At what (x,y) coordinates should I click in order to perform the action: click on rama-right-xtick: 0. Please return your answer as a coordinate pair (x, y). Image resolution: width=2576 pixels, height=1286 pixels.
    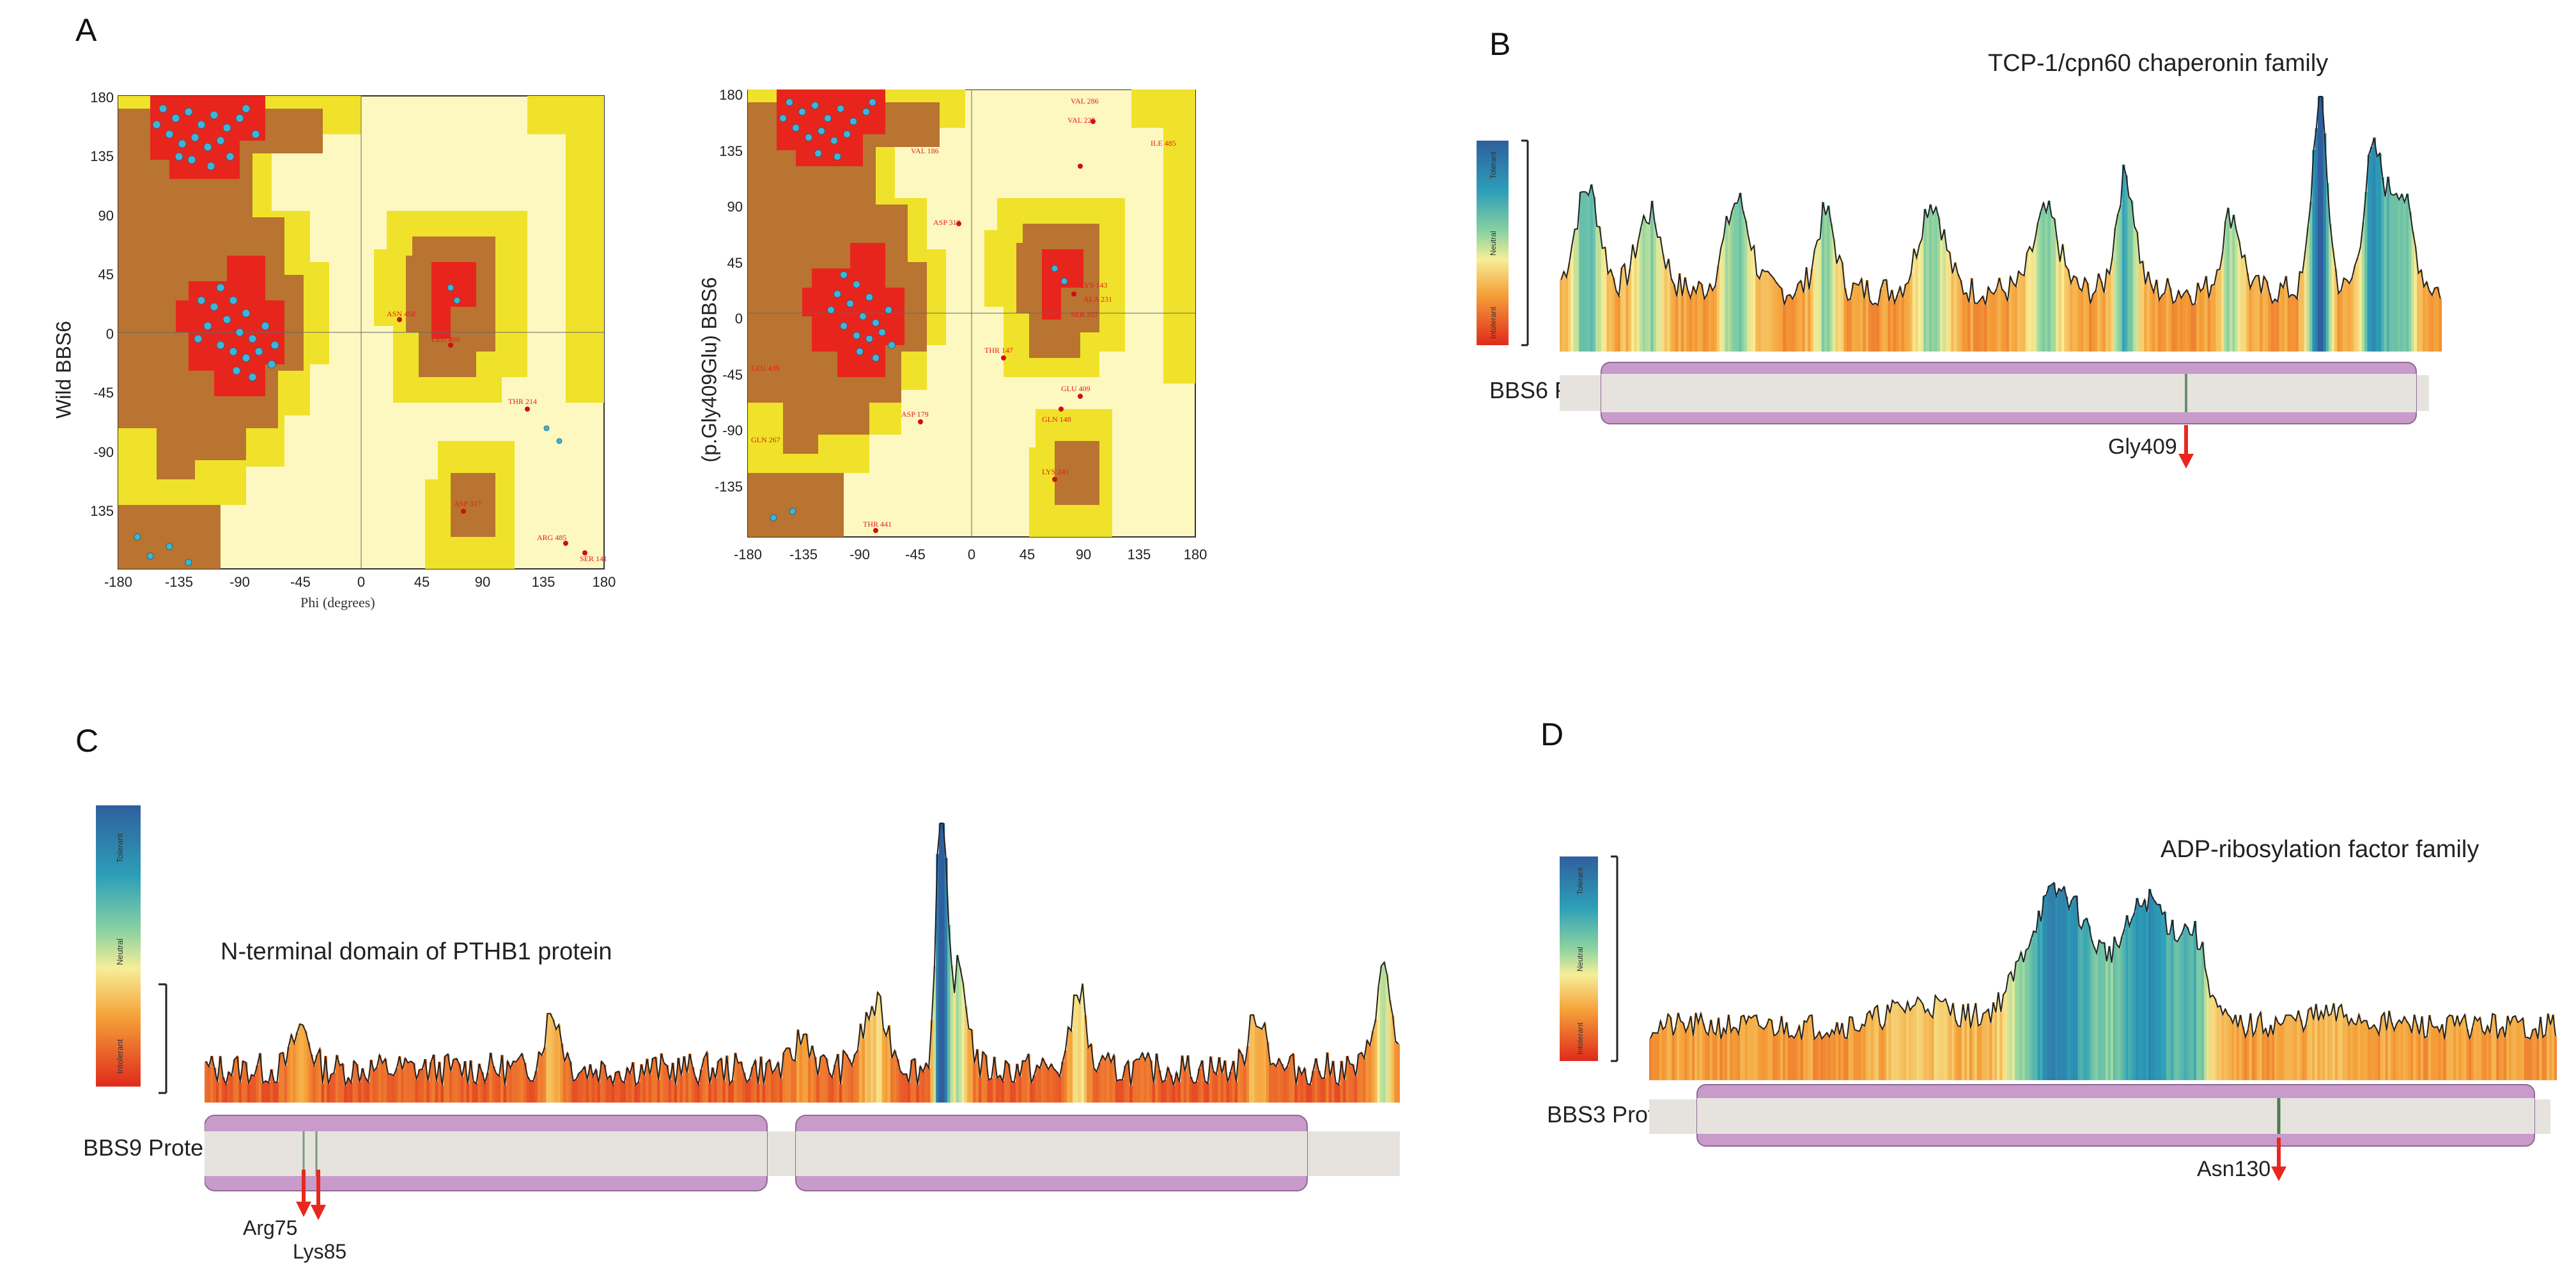
    Looking at the image, I should click on (972, 554).